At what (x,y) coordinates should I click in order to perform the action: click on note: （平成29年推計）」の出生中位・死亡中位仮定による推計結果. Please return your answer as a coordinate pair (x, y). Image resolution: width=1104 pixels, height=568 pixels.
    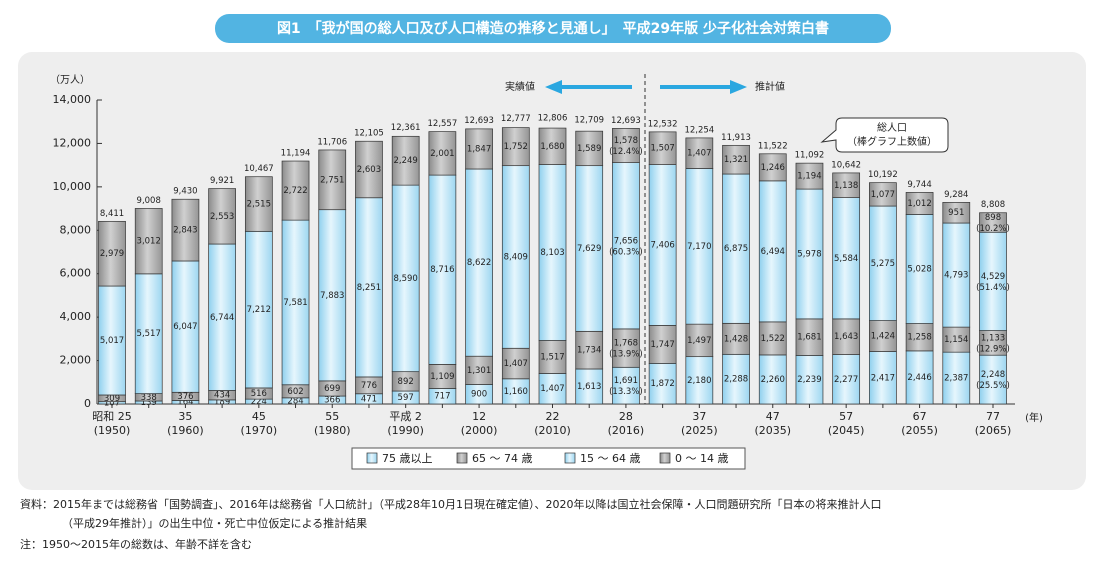
    Looking at the image, I should click on (214, 523).